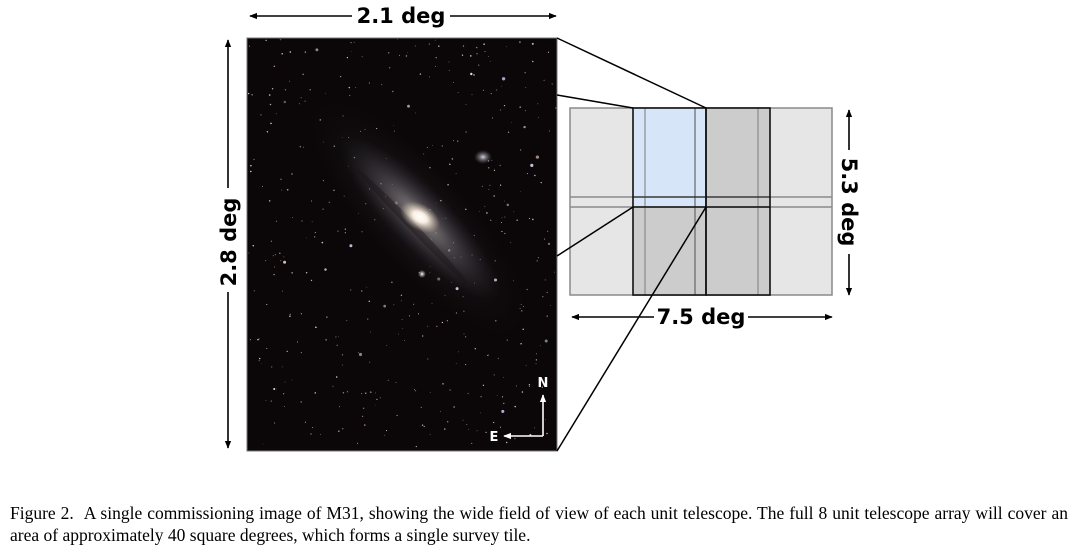 The image size is (1076, 552). What do you see at coordinates (403, 16) in the screenshot?
I see `width-dimension: 2.1 deg` at bounding box center [403, 16].